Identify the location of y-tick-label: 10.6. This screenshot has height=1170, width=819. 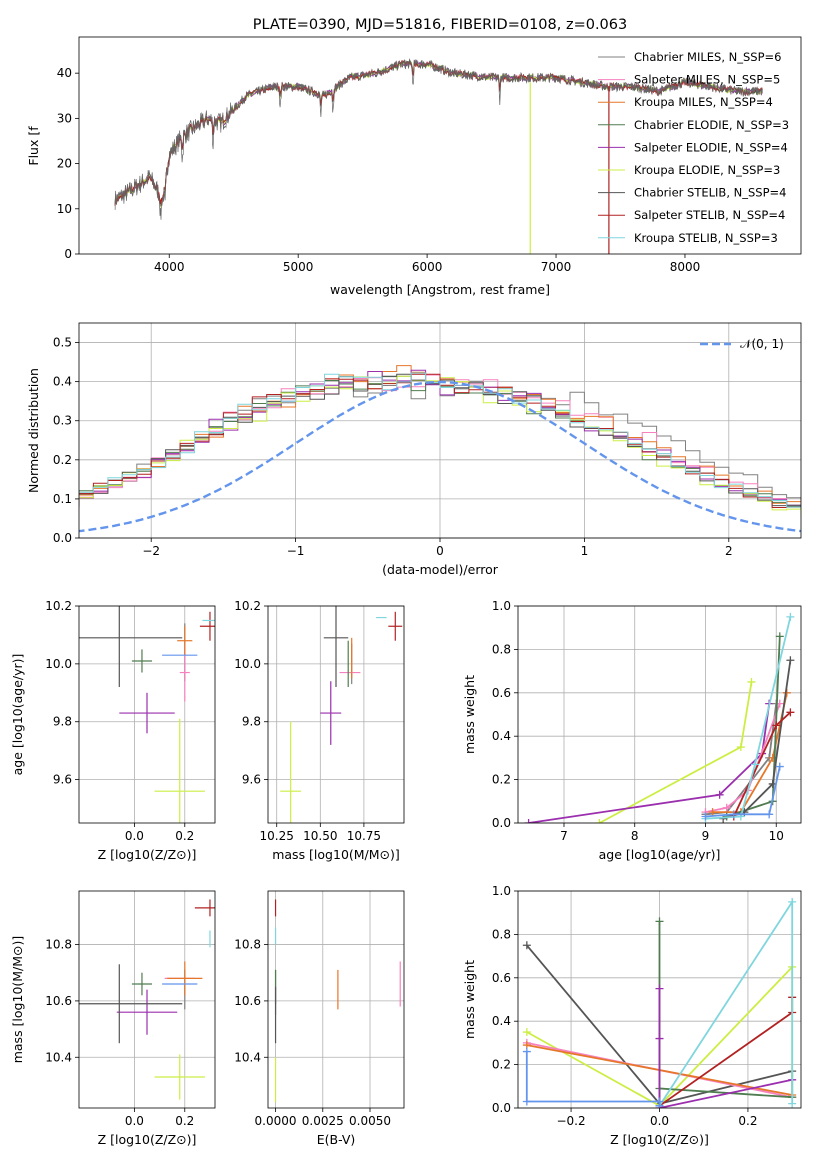
(247, 1001).